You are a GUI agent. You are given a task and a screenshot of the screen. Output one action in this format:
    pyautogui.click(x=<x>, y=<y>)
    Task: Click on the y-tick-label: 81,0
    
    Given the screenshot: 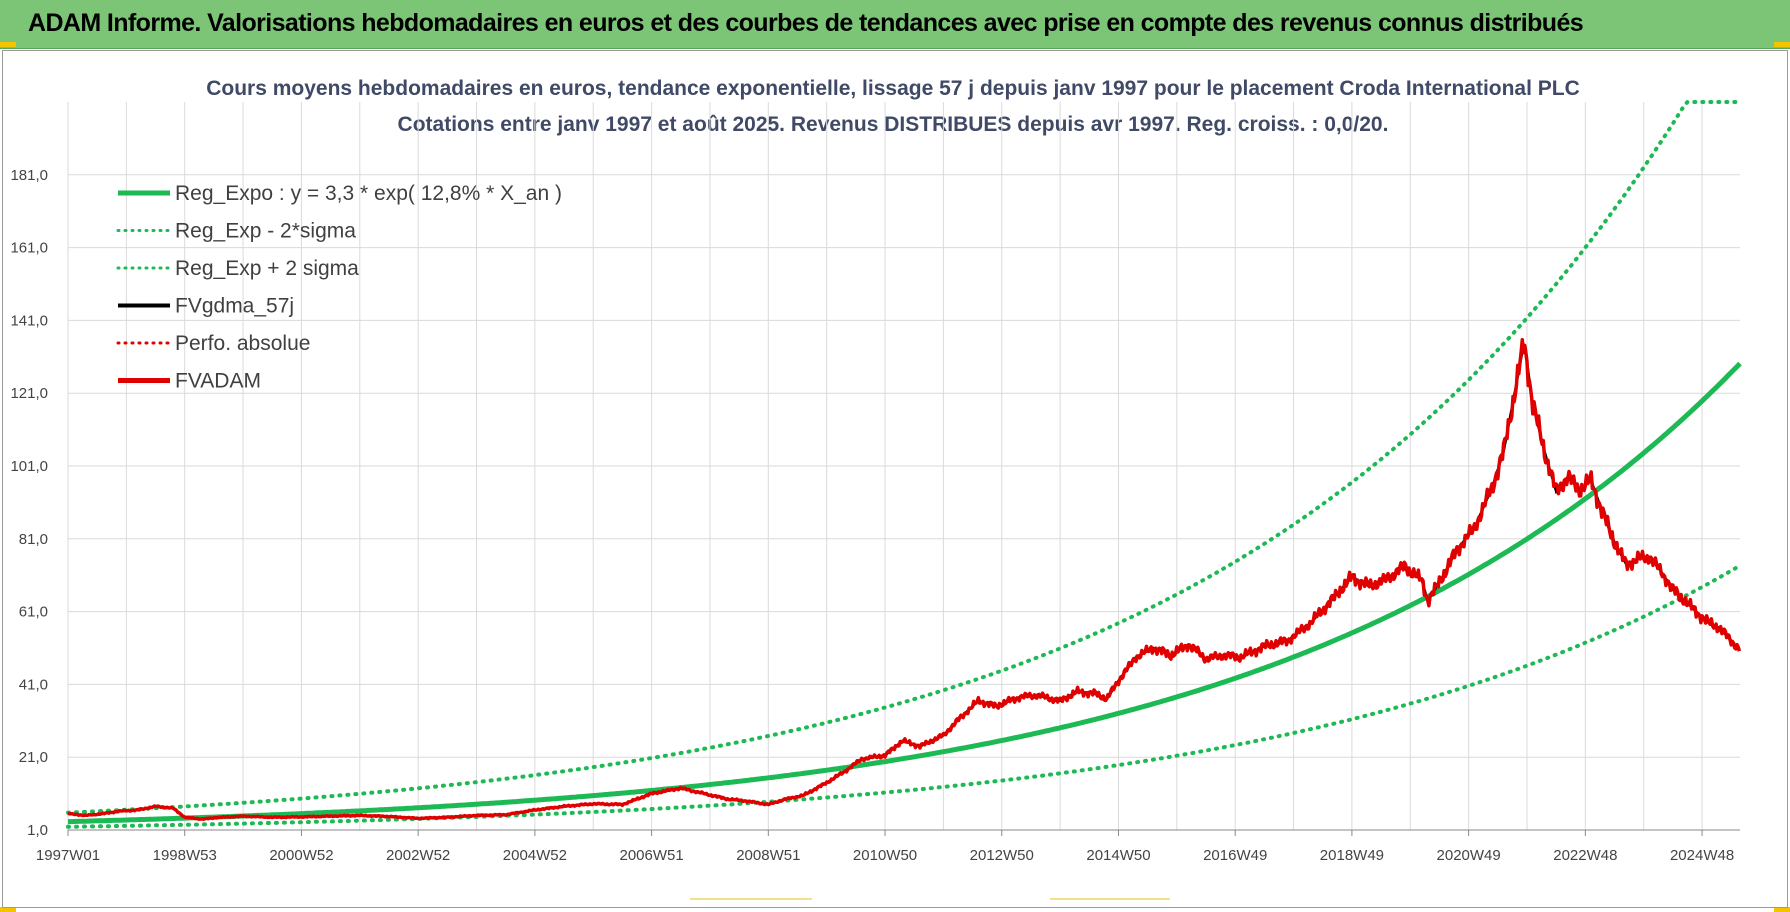 What is the action you would take?
    pyautogui.click(x=33, y=539)
    